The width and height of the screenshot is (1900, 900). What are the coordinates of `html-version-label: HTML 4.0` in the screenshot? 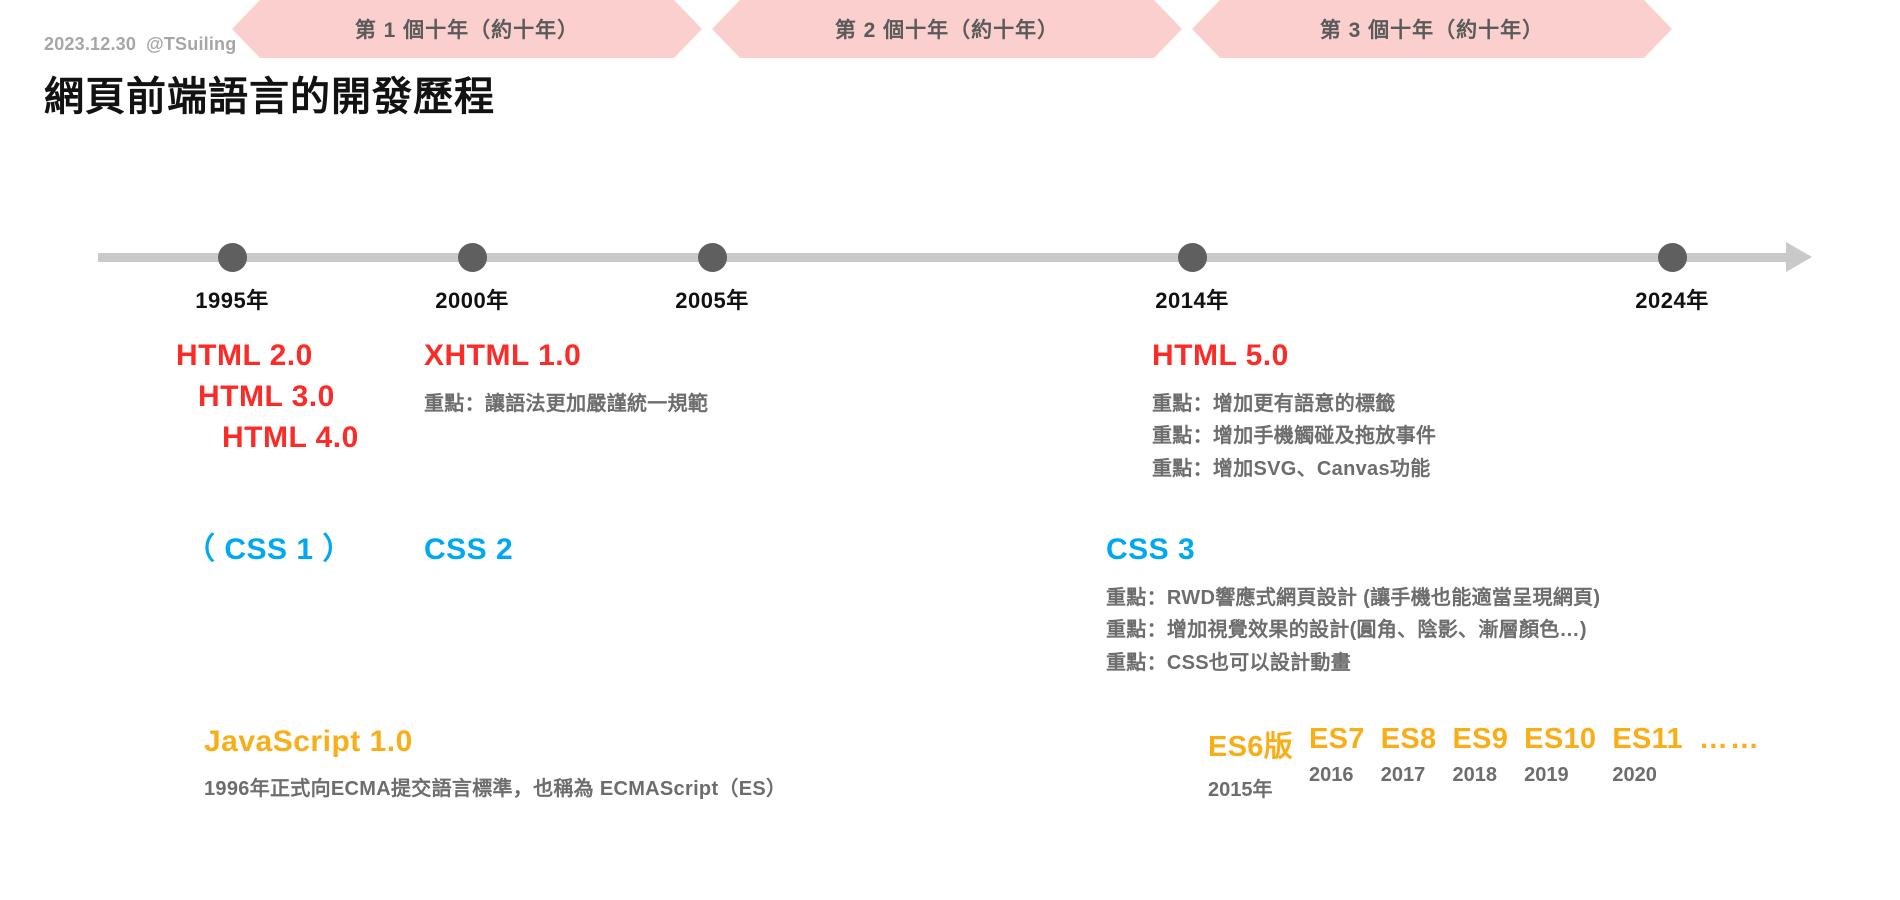 It's located at (290, 437).